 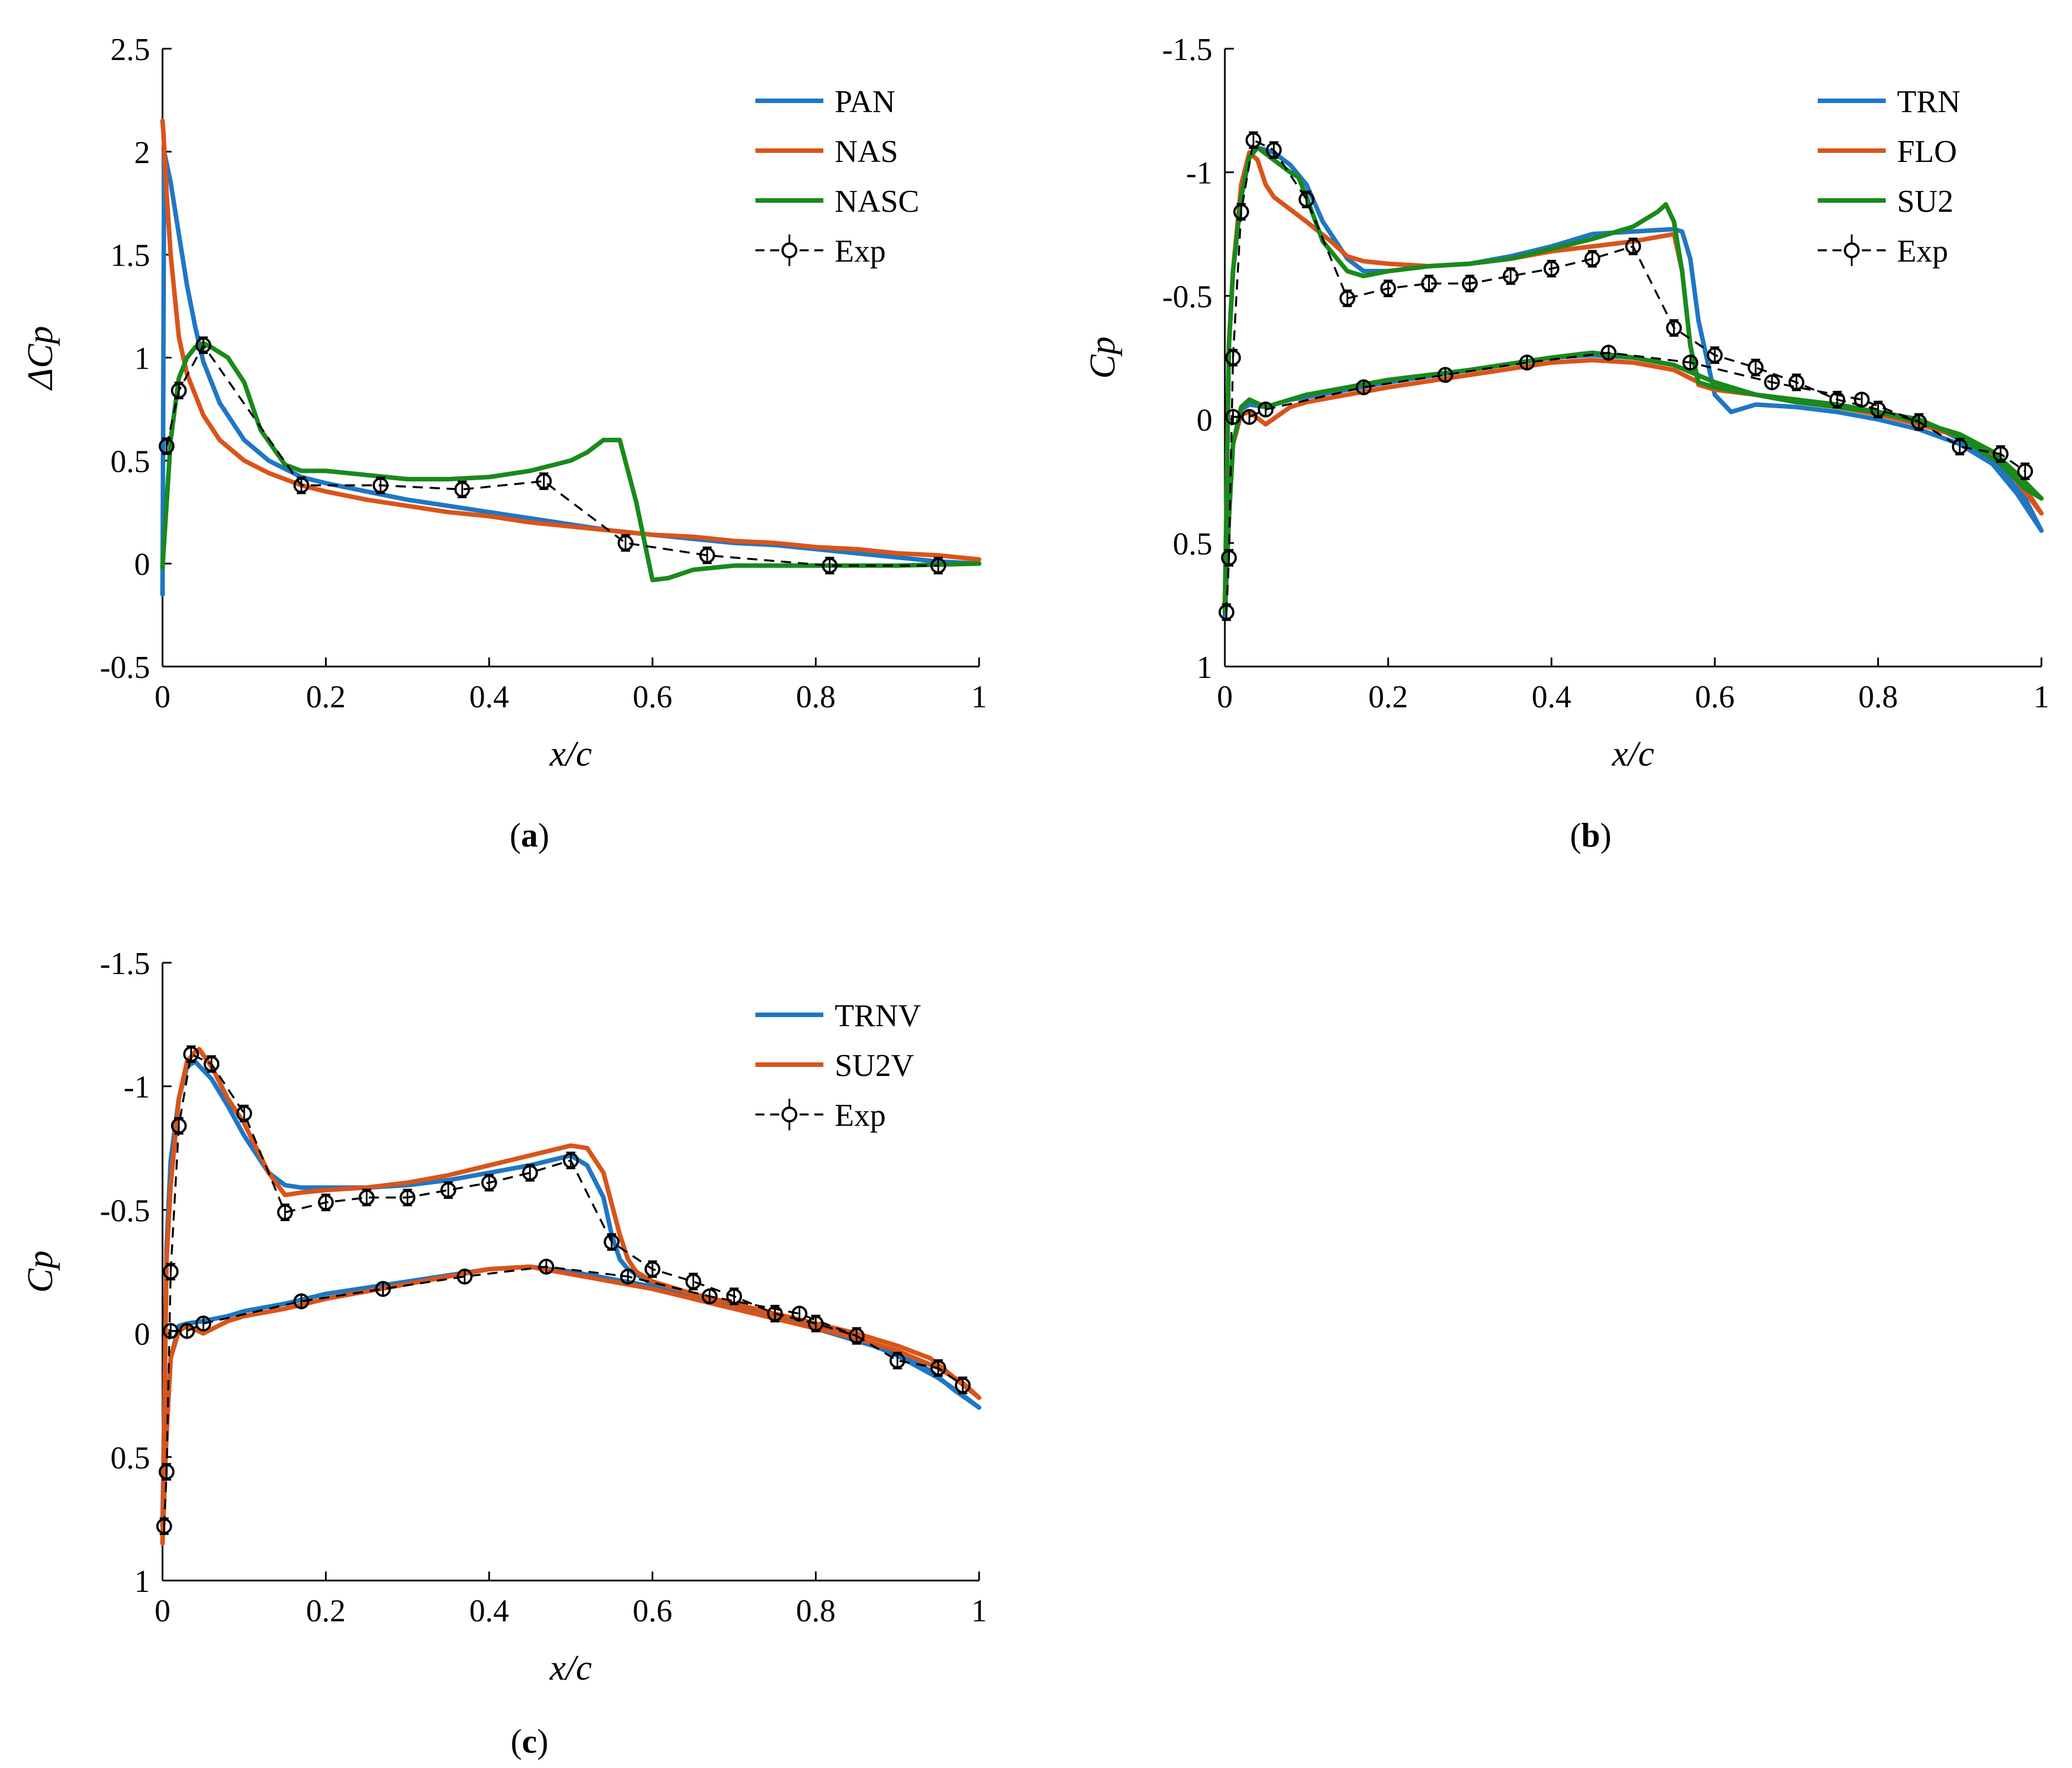 What do you see at coordinates (789, 250) in the screenshot?
I see `legend-exp-marker` at bounding box center [789, 250].